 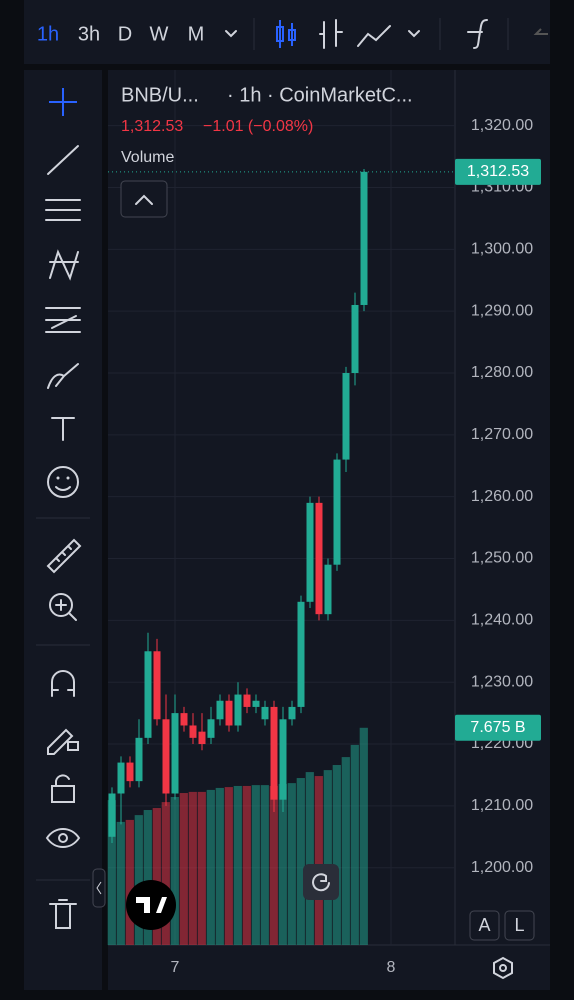 I want to click on interval-button: 1h, so click(x=48, y=34).